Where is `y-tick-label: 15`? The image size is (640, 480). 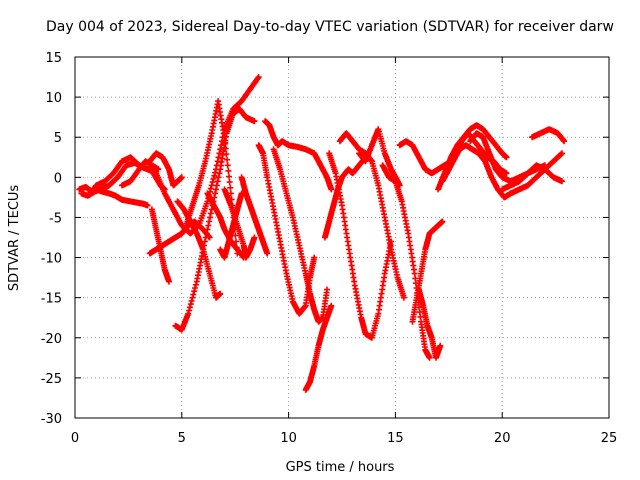
y-tick-label: 15 is located at coordinates (53, 58).